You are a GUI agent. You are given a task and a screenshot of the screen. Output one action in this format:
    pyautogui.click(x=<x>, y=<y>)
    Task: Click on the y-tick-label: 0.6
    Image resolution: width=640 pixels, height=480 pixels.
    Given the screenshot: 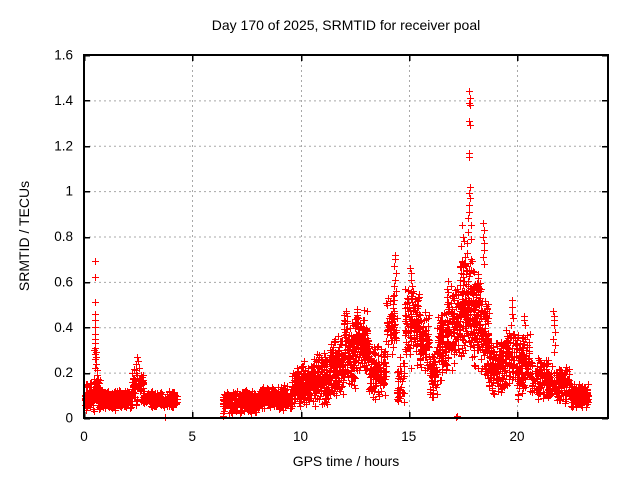 What is the action you would take?
    pyautogui.click(x=63, y=281)
    